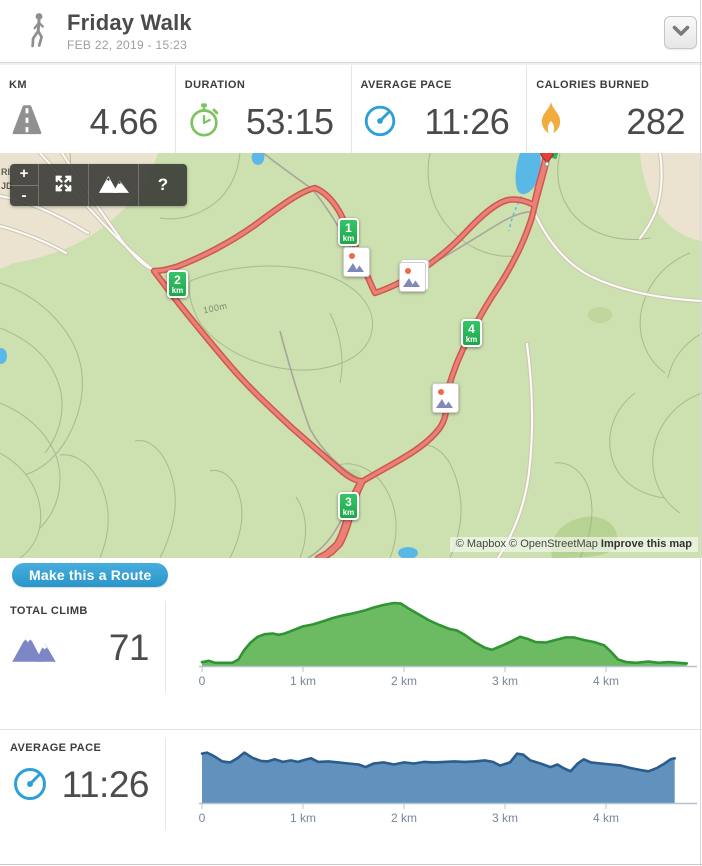 The height and width of the screenshot is (866, 702). I want to click on map-stream, so click(516, 211).